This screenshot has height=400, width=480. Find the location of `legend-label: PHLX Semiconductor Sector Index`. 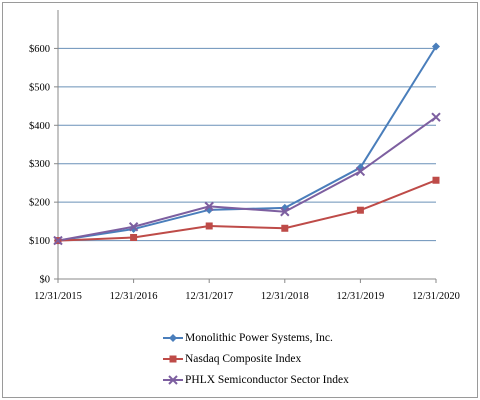

legend-label: PHLX Semiconductor Sector Index is located at coordinates (267, 380).